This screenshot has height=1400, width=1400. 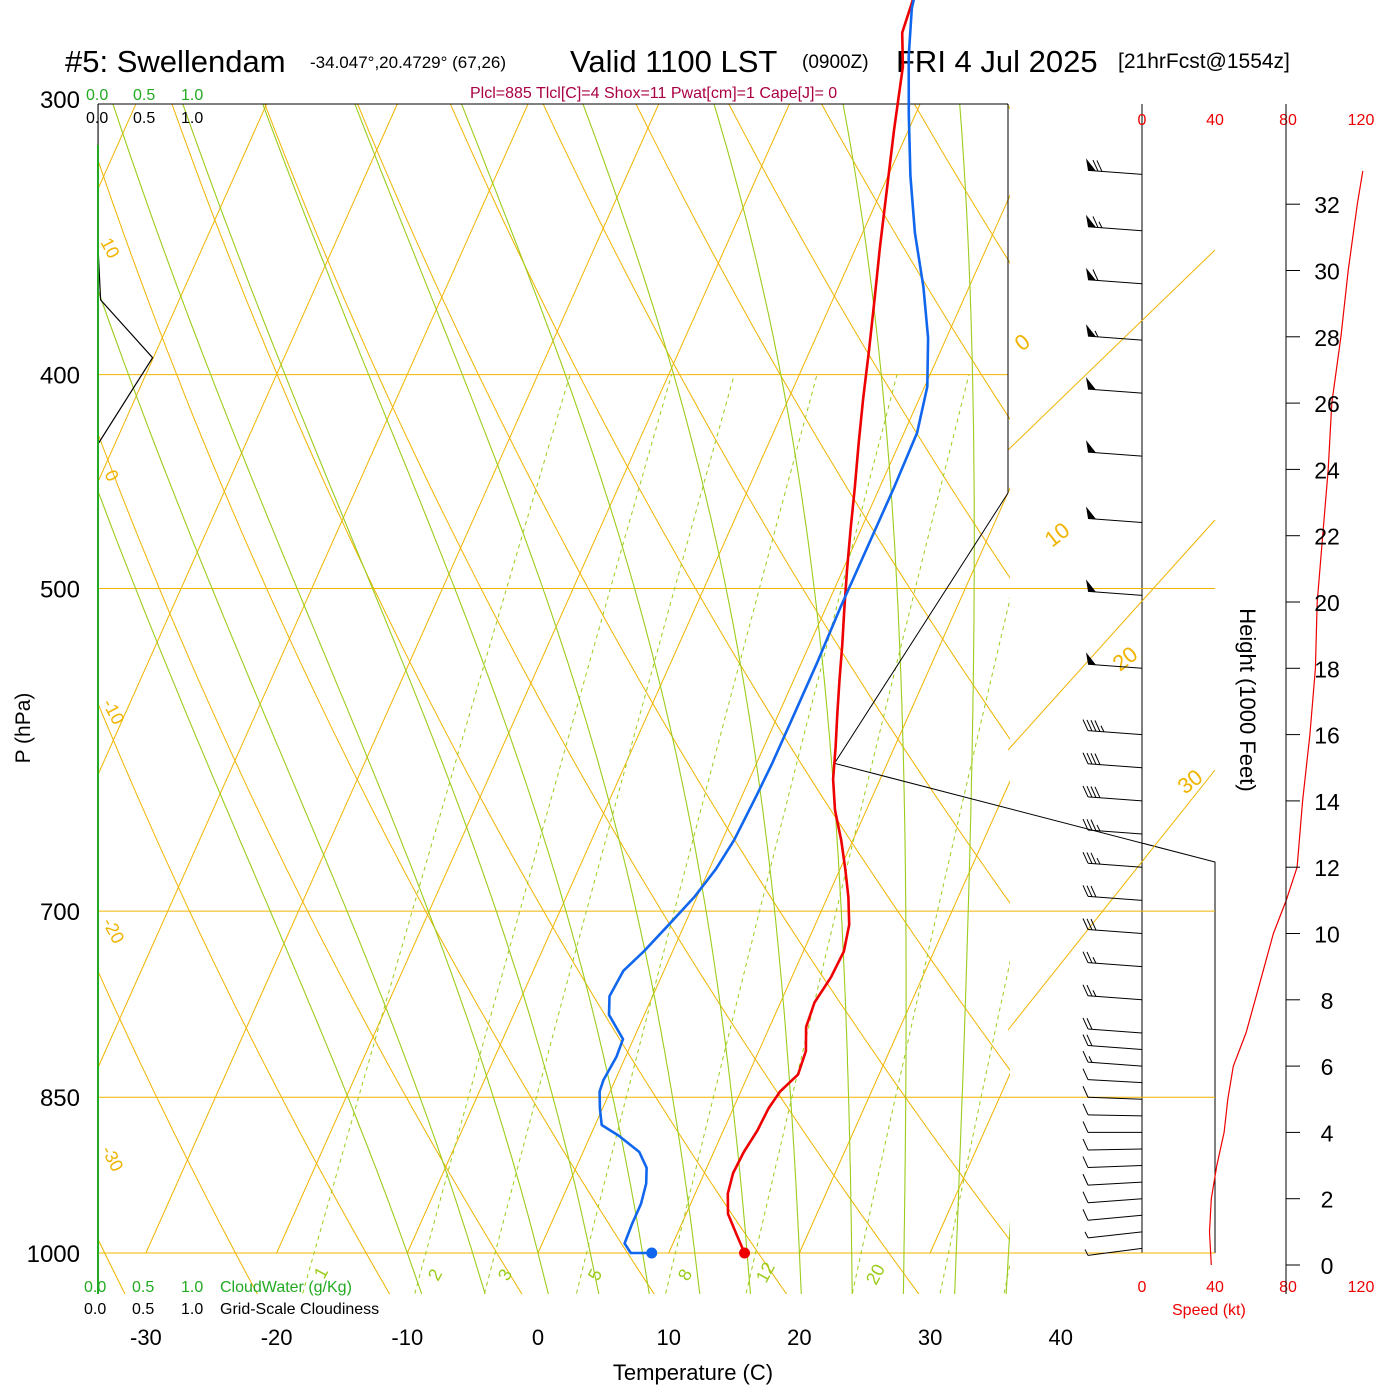 What do you see at coordinates (1327, 404) in the screenshot?
I see `height-tick-label: 26` at bounding box center [1327, 404].